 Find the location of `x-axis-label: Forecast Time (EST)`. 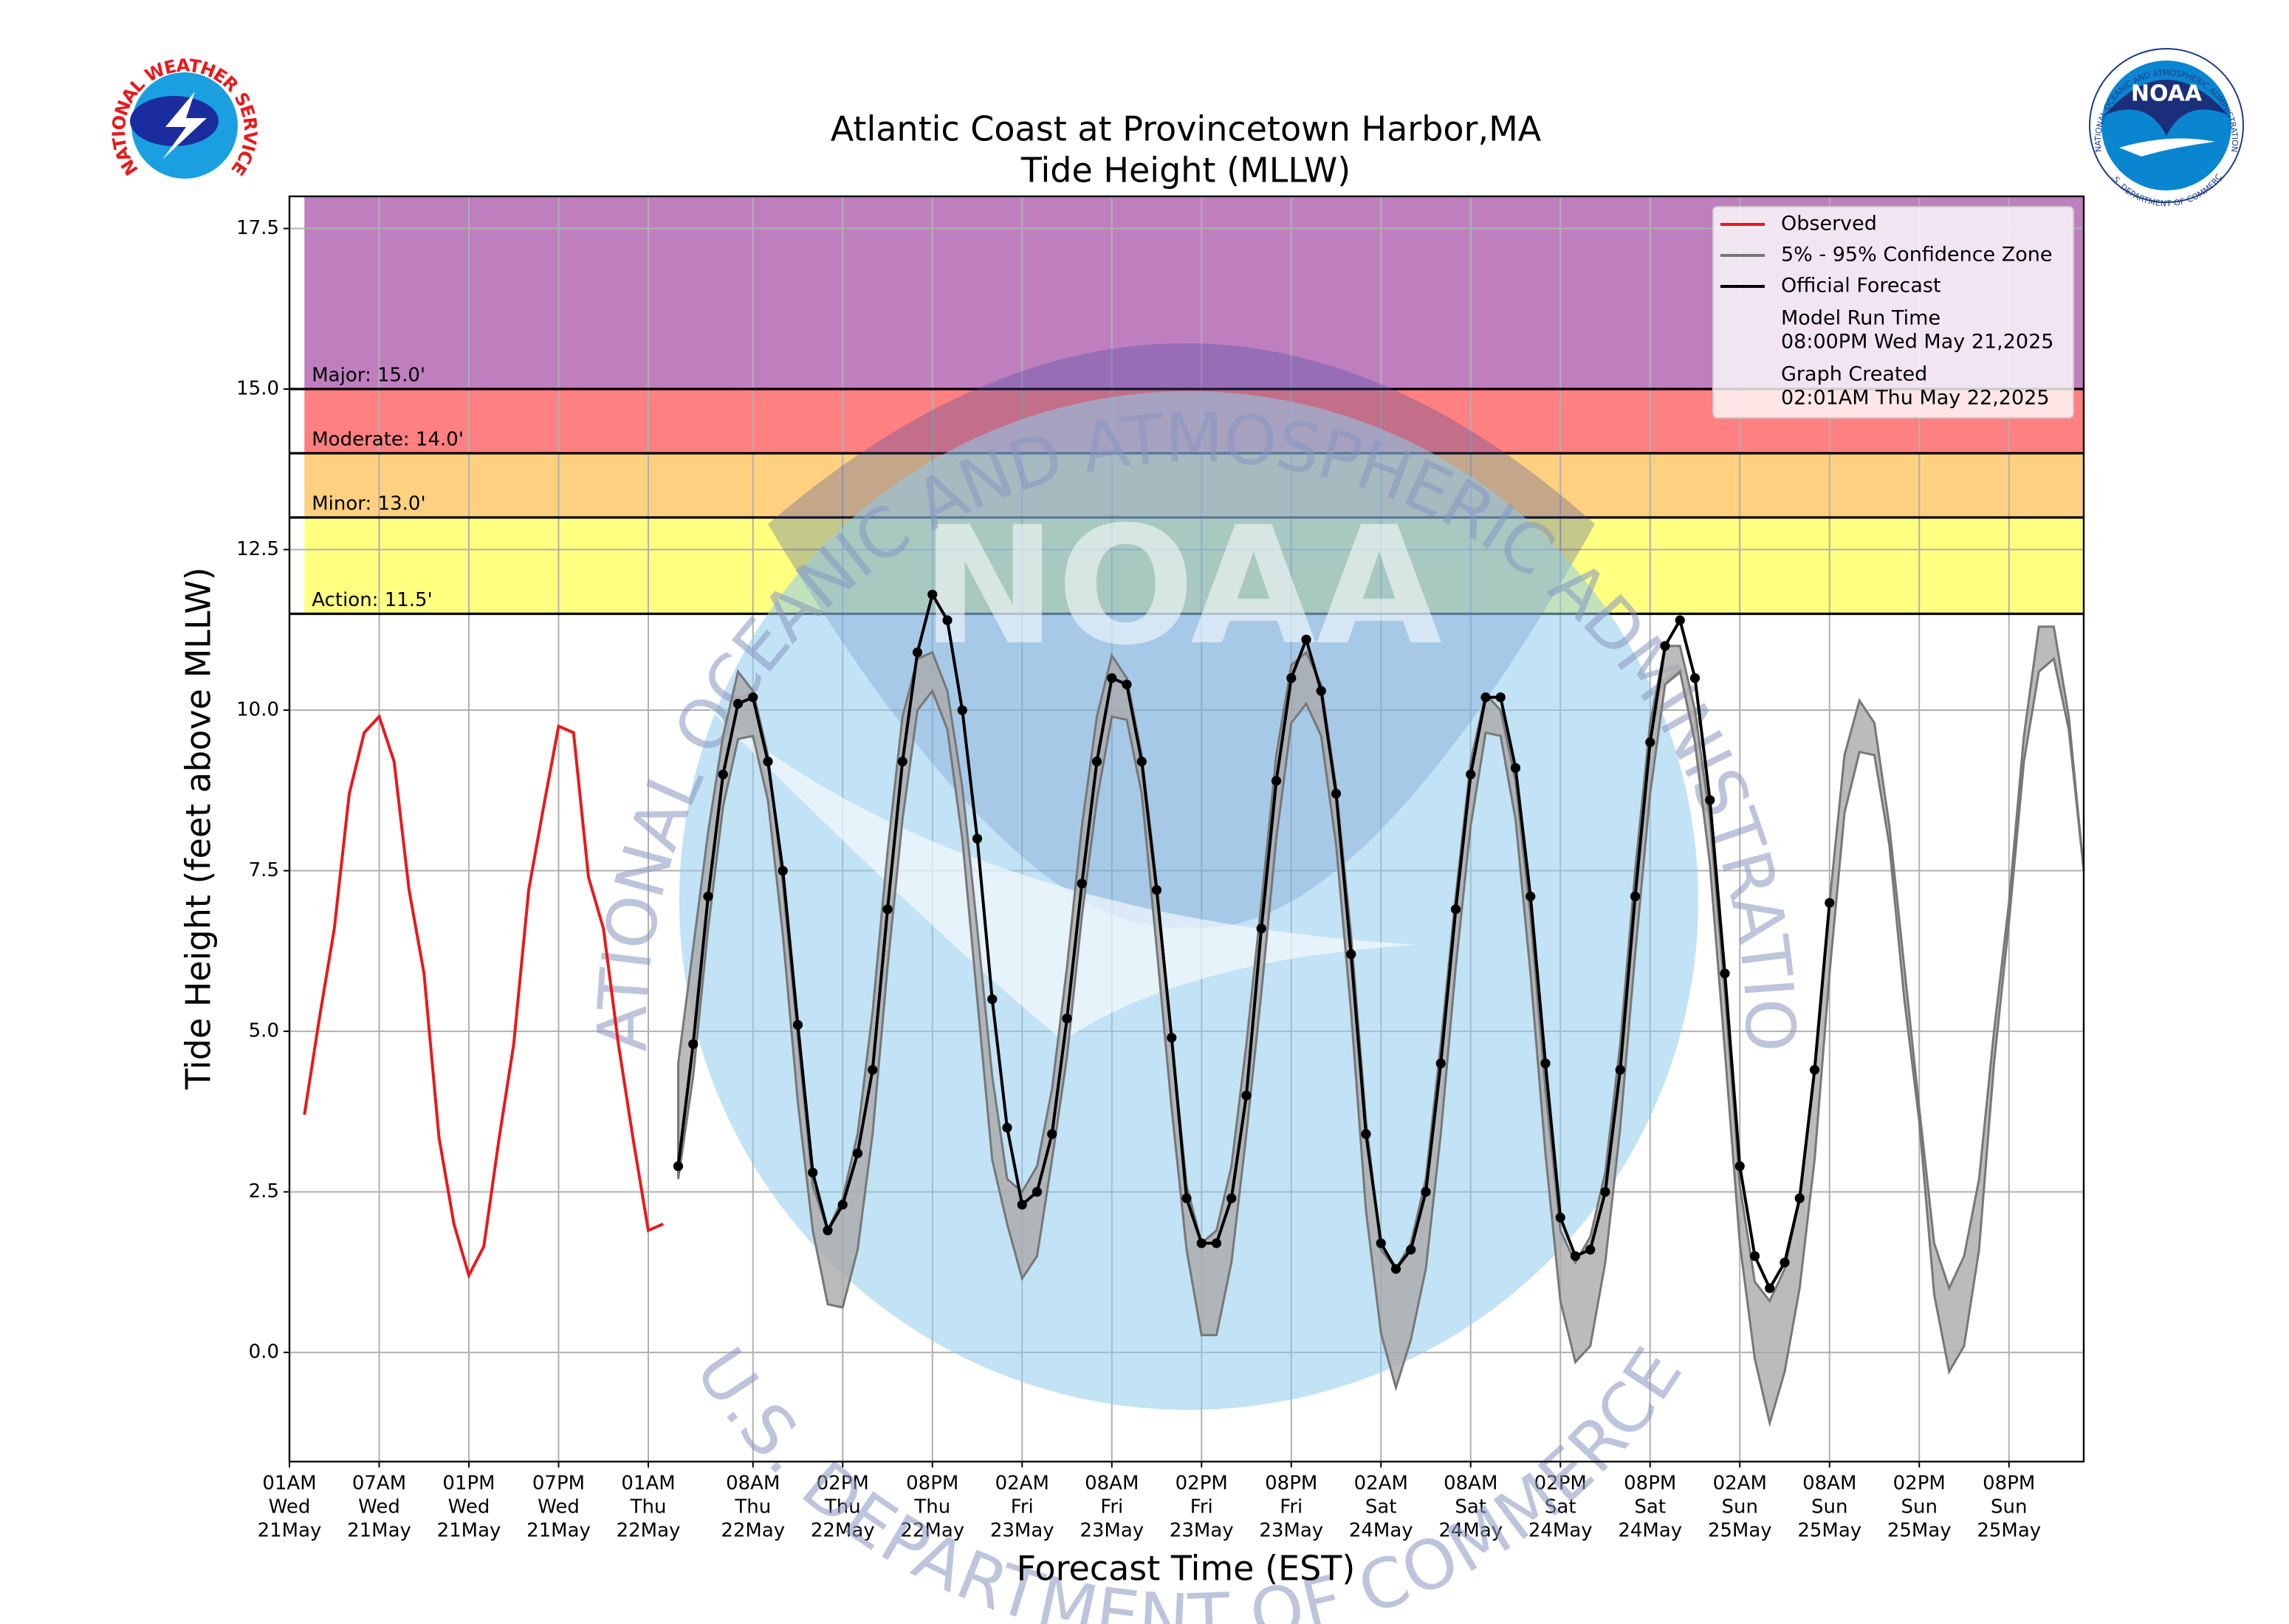

x-axis-label: Forecast Time (EST) is located at coordinates (1187, 1569).